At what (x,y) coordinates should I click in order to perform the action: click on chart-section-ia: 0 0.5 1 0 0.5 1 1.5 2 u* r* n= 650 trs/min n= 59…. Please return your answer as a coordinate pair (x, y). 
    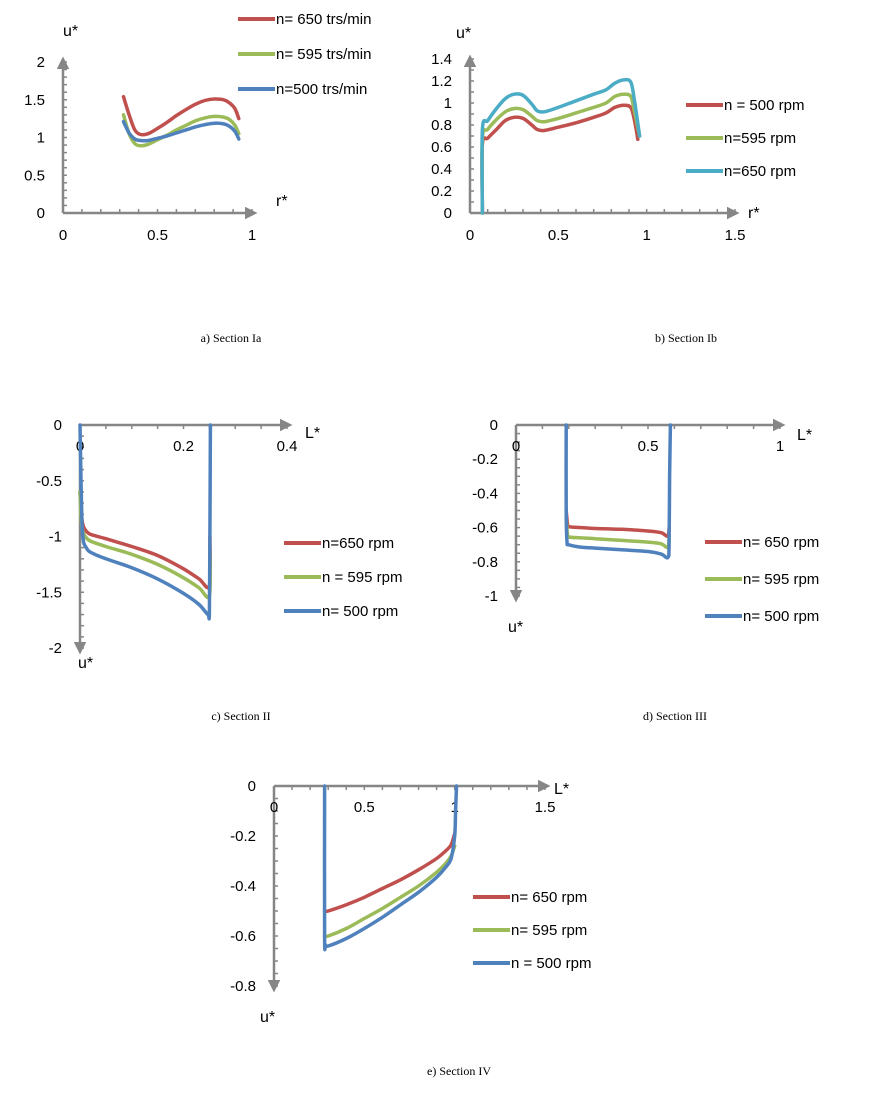
    Looking at the image, I should click on (197, 178).